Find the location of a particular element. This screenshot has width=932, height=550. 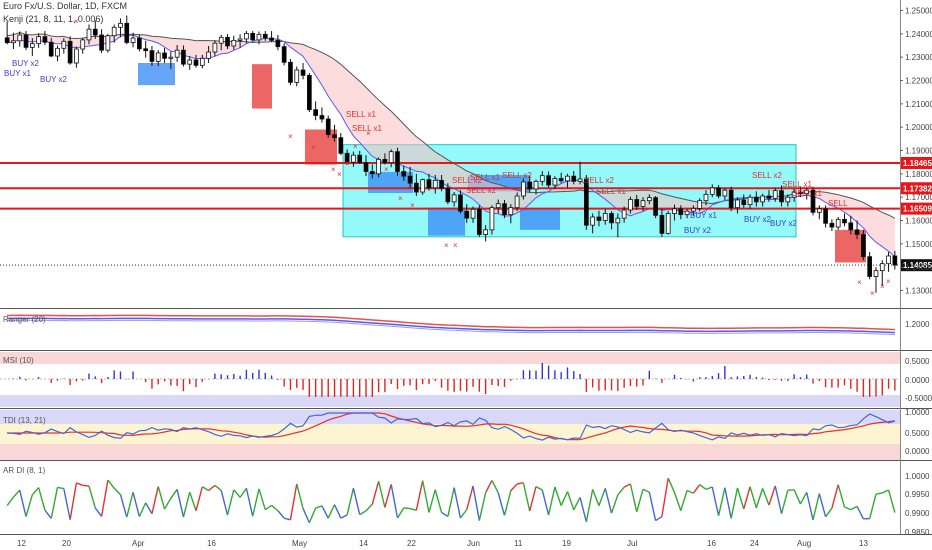

tdi-tick-label: 0.5000 is located at coordinates (917, 433).